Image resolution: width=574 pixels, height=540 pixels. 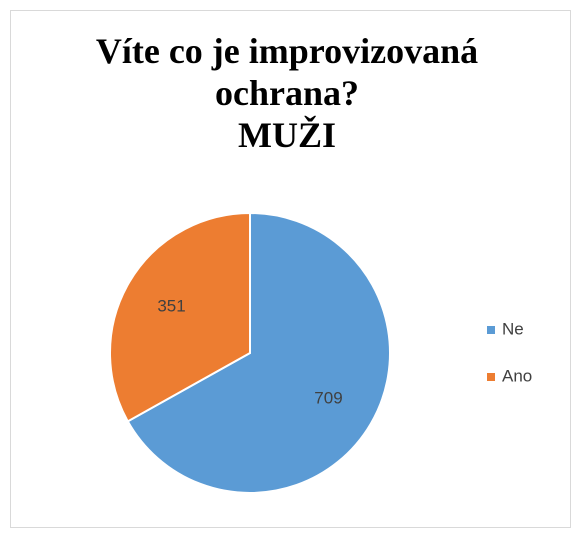 What do you see at coordinates (171, 305) in the screenshot?
I see `data-label: 351` at bounding box center [171, 305].